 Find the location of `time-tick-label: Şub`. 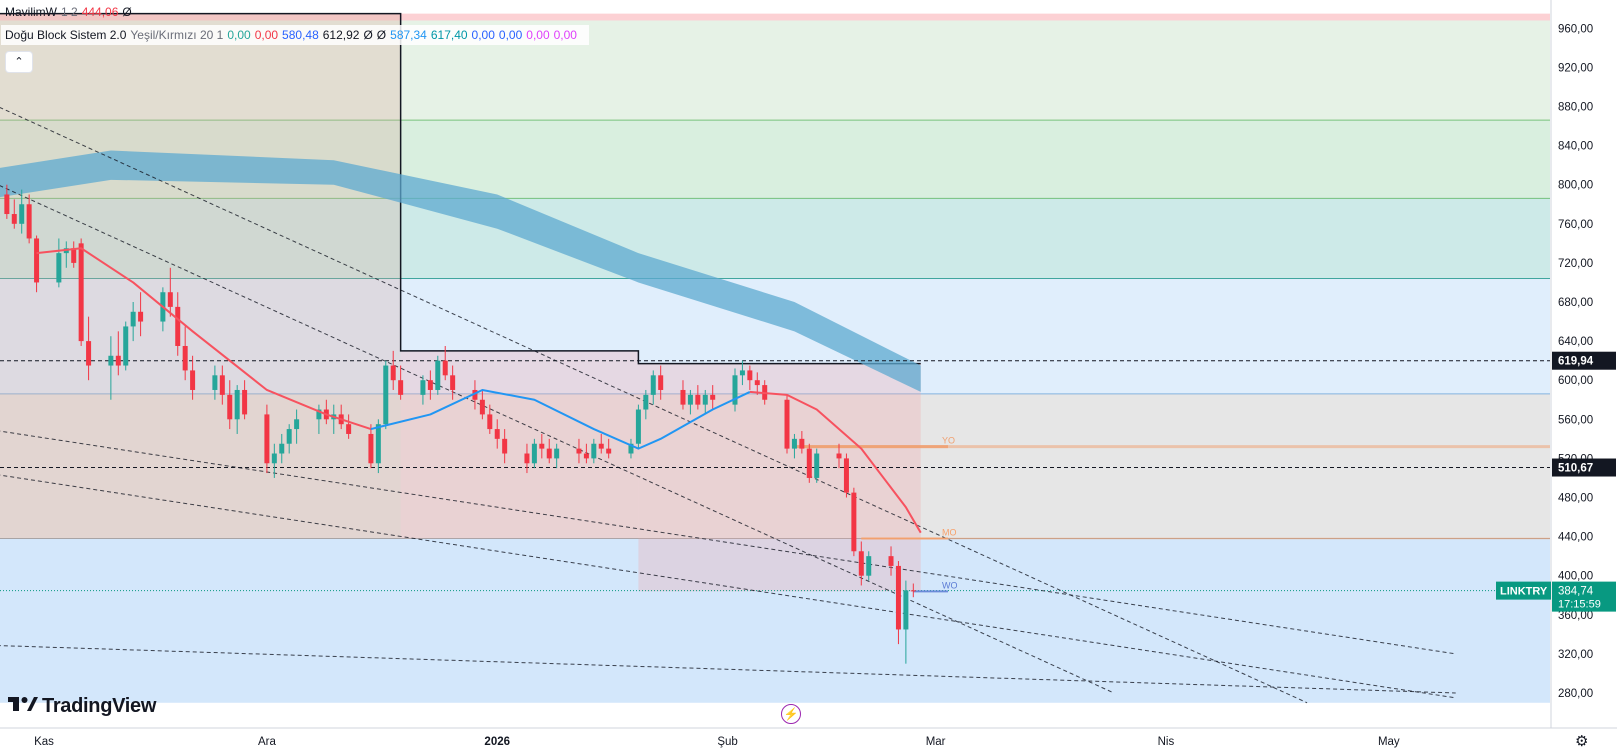

time-tick-label: Şub is located at coordinates (727, 742).